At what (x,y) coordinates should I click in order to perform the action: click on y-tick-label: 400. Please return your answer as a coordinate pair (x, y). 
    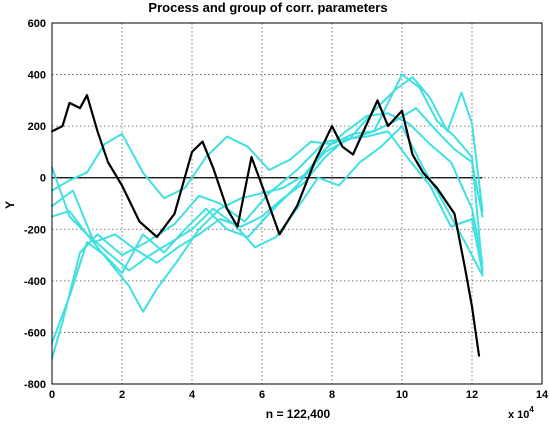
    Looking at the image, I should click on (37, 76).